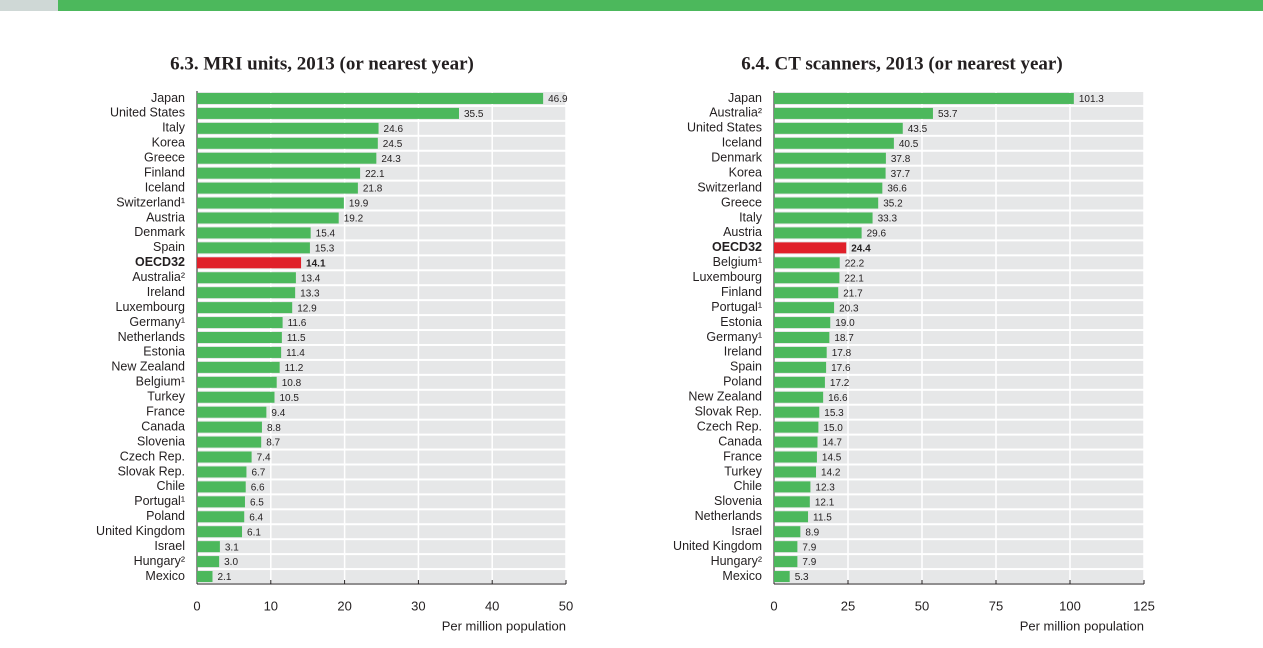  Describe the element at coordinates (901, 63) in the screenshot. I see `chart-title: 6.4. CT scanners, 2013 (or nearest year)` at that location.